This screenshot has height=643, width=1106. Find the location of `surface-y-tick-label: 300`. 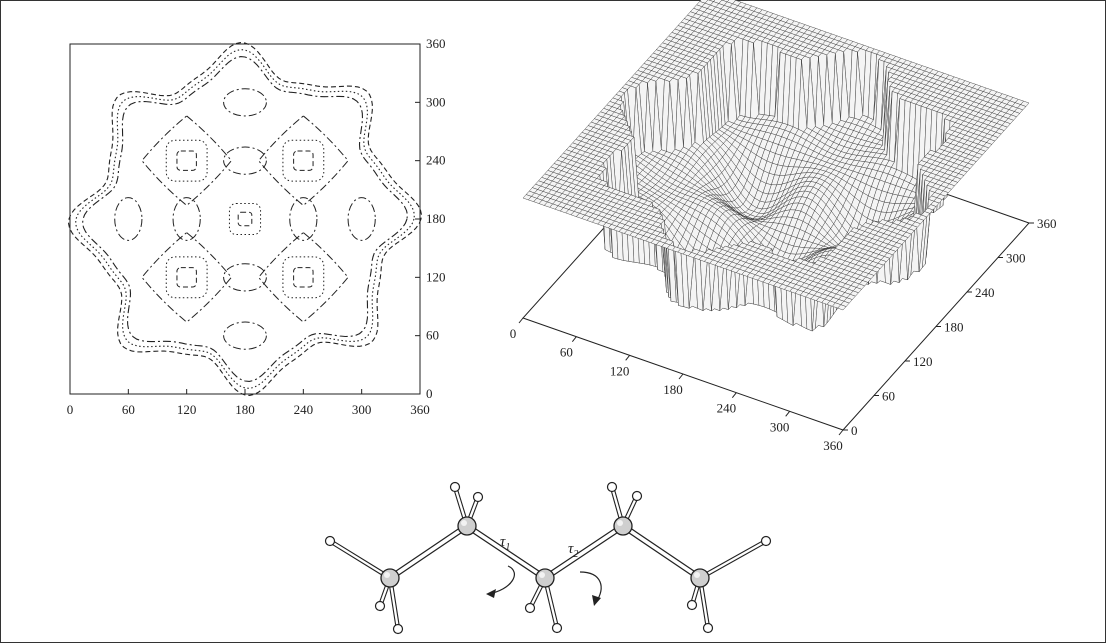

surface-y-tick-label: 300 is located at coordinates (1016, 258).